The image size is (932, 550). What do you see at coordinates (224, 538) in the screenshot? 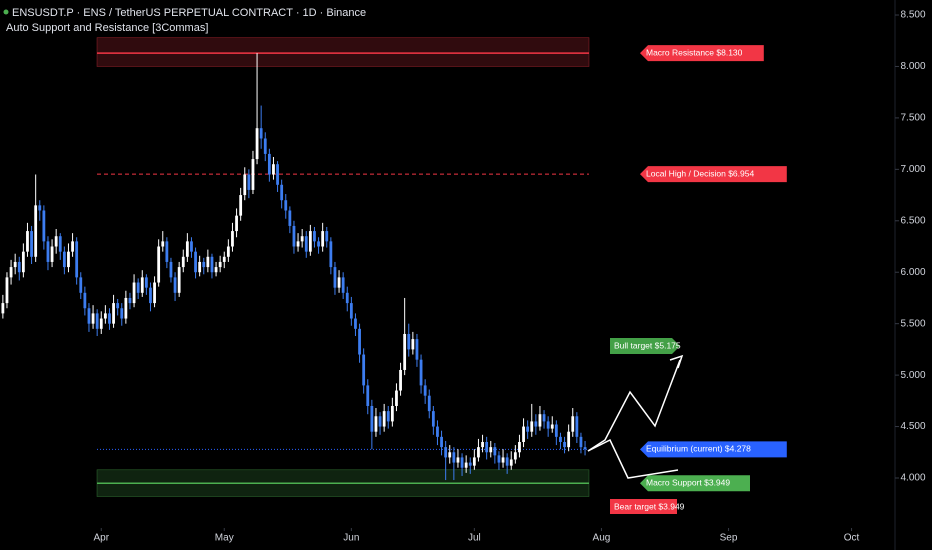
I see `x-tick-label: May` at bounding box center [224, 538].